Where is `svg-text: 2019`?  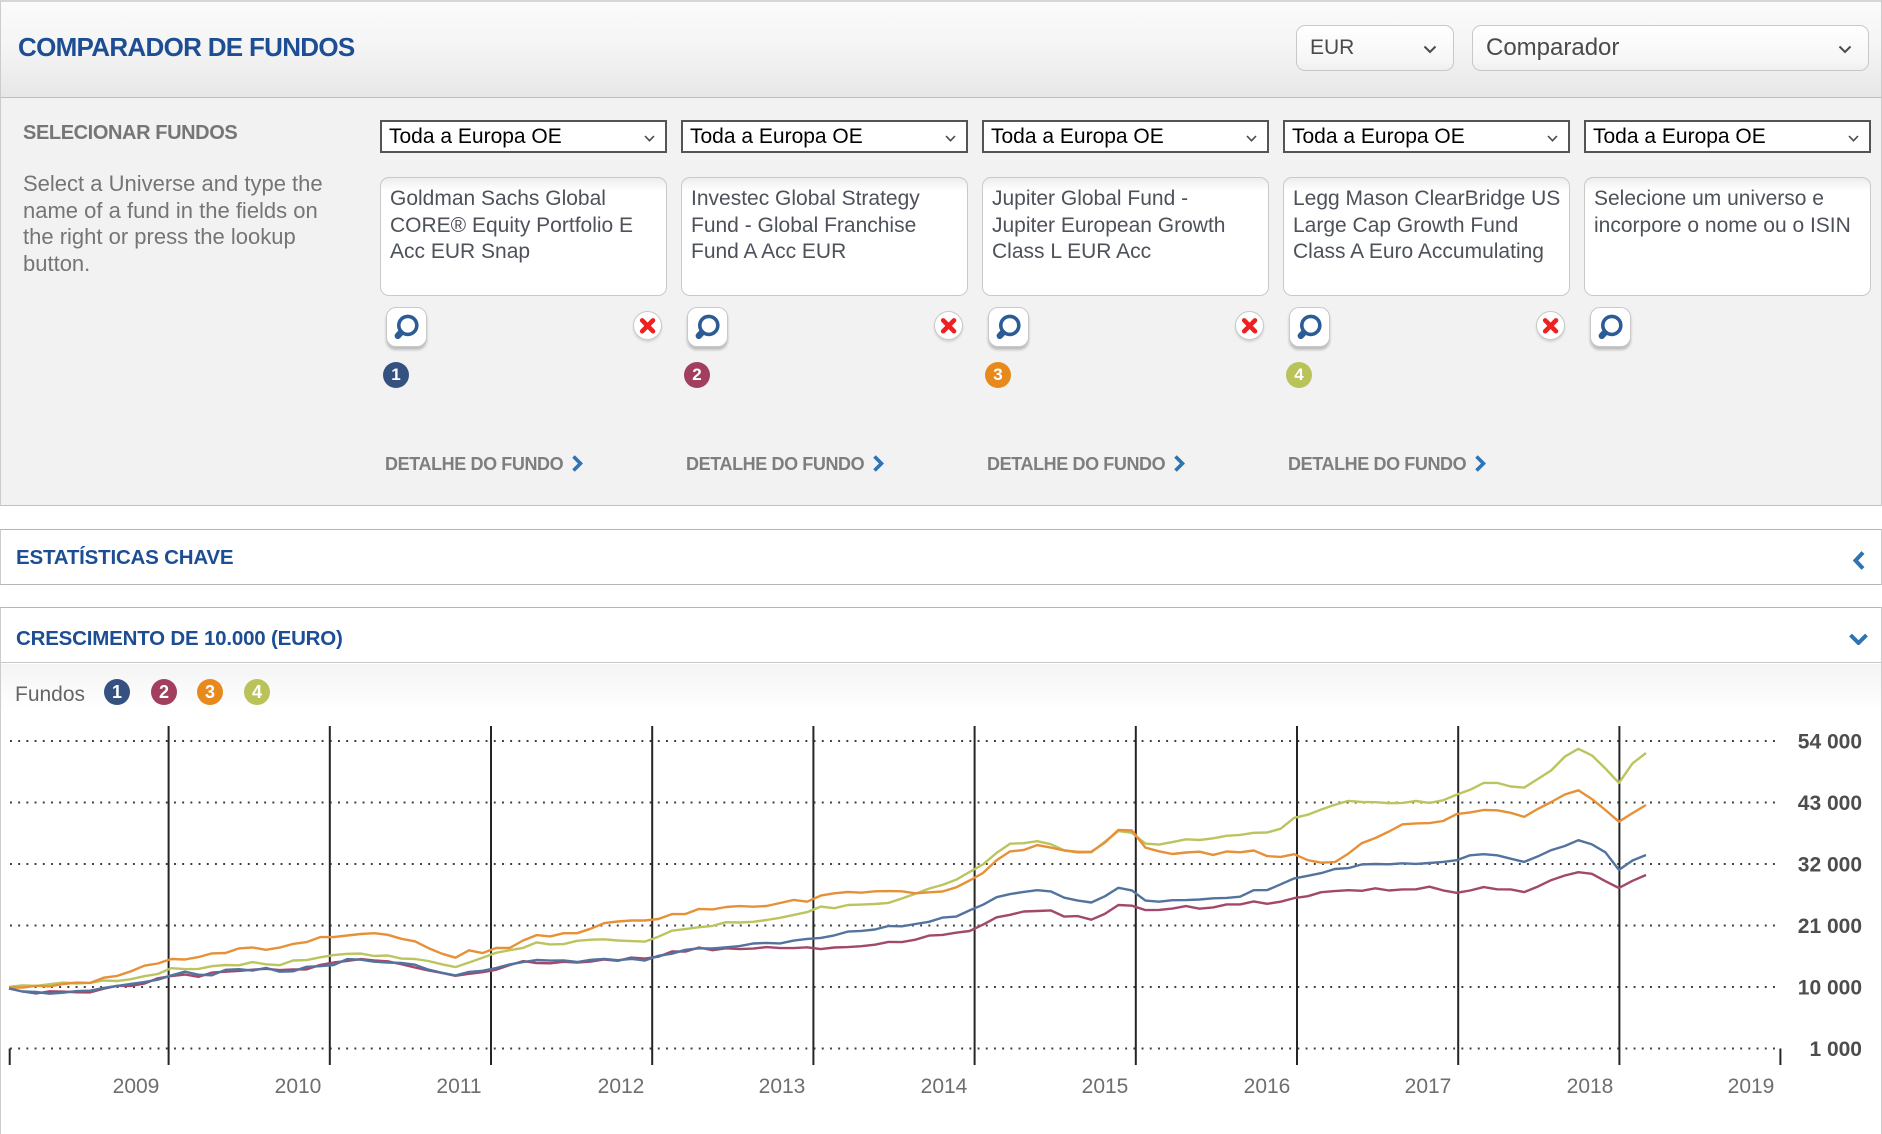 svg-text: 2019 is located at coordinates (1751, 1086).